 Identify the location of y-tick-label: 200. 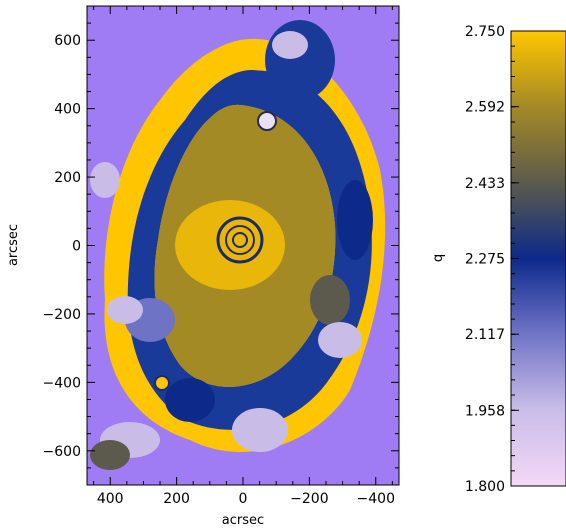
(67, 178).